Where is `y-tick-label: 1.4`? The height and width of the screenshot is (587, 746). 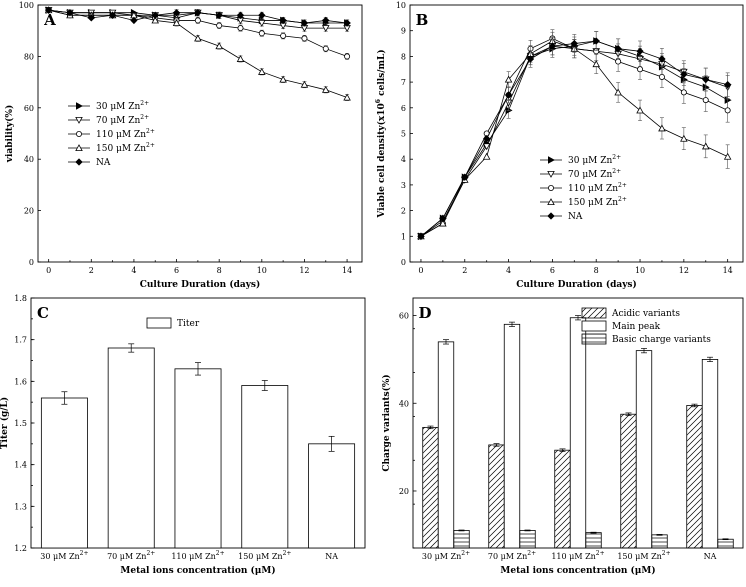
y-tick-label: 1.4 is located at coordinates (20, 465).